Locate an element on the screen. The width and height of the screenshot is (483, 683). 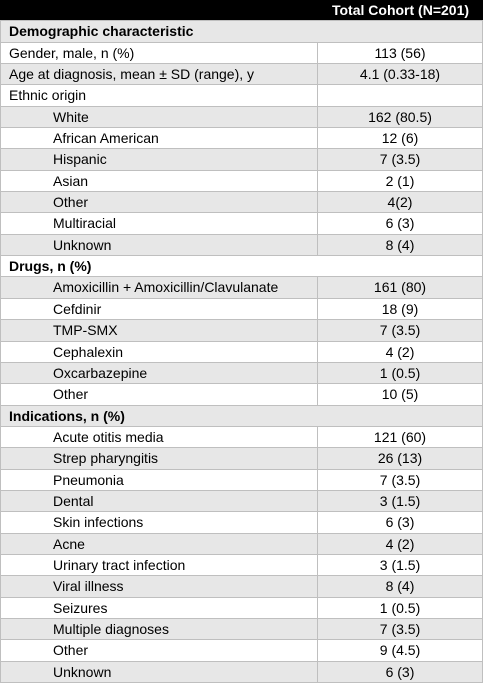
row-value is located at coordinates (400, 95).